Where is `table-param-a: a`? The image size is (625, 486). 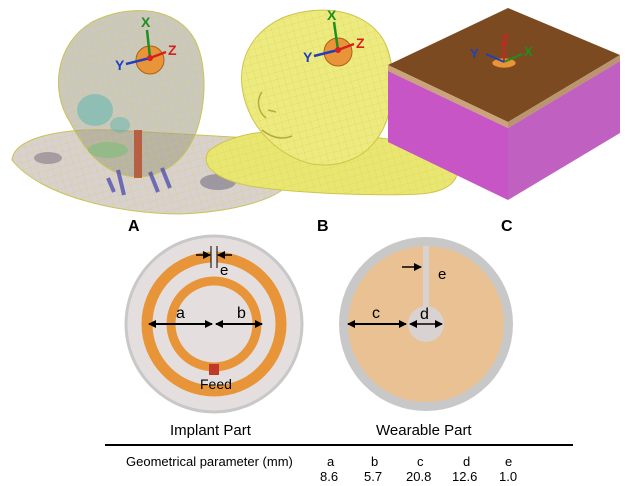 table-param-a: a is located at coordinates (331, 461).